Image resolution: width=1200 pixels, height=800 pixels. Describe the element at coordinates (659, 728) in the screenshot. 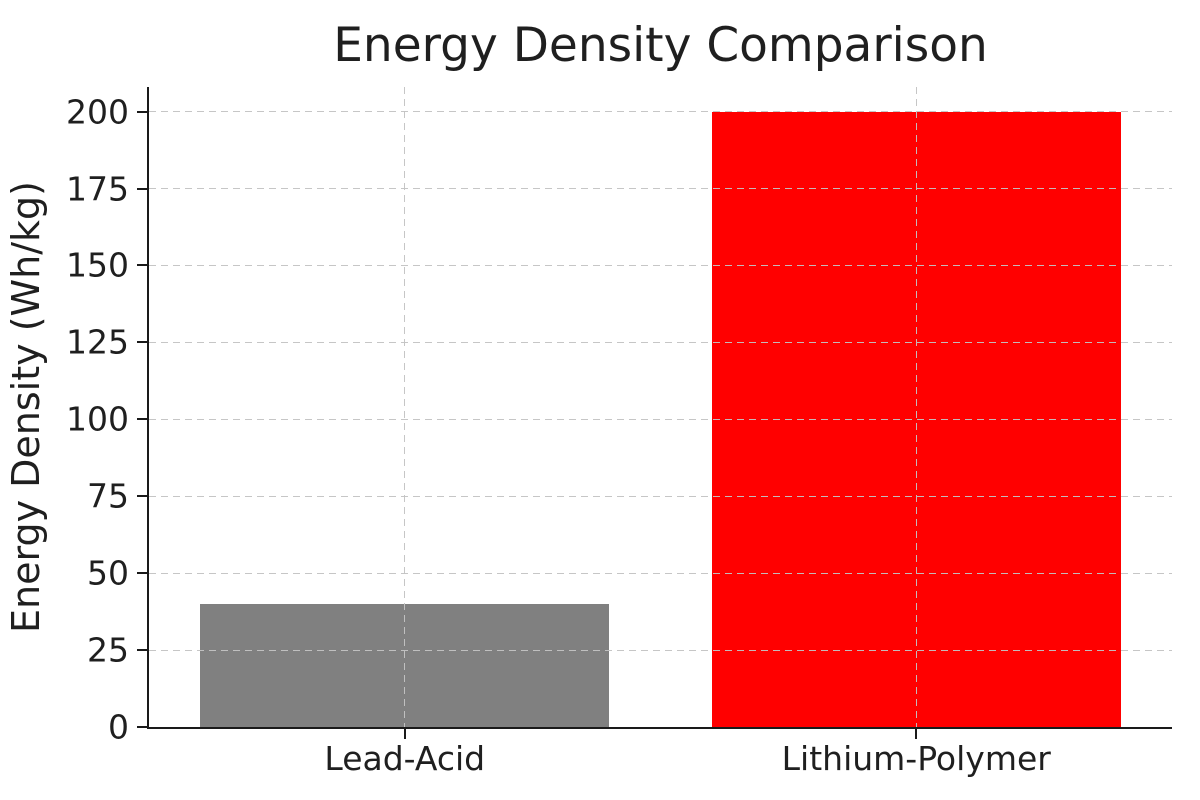

I see `x-axis-spine` at that location.